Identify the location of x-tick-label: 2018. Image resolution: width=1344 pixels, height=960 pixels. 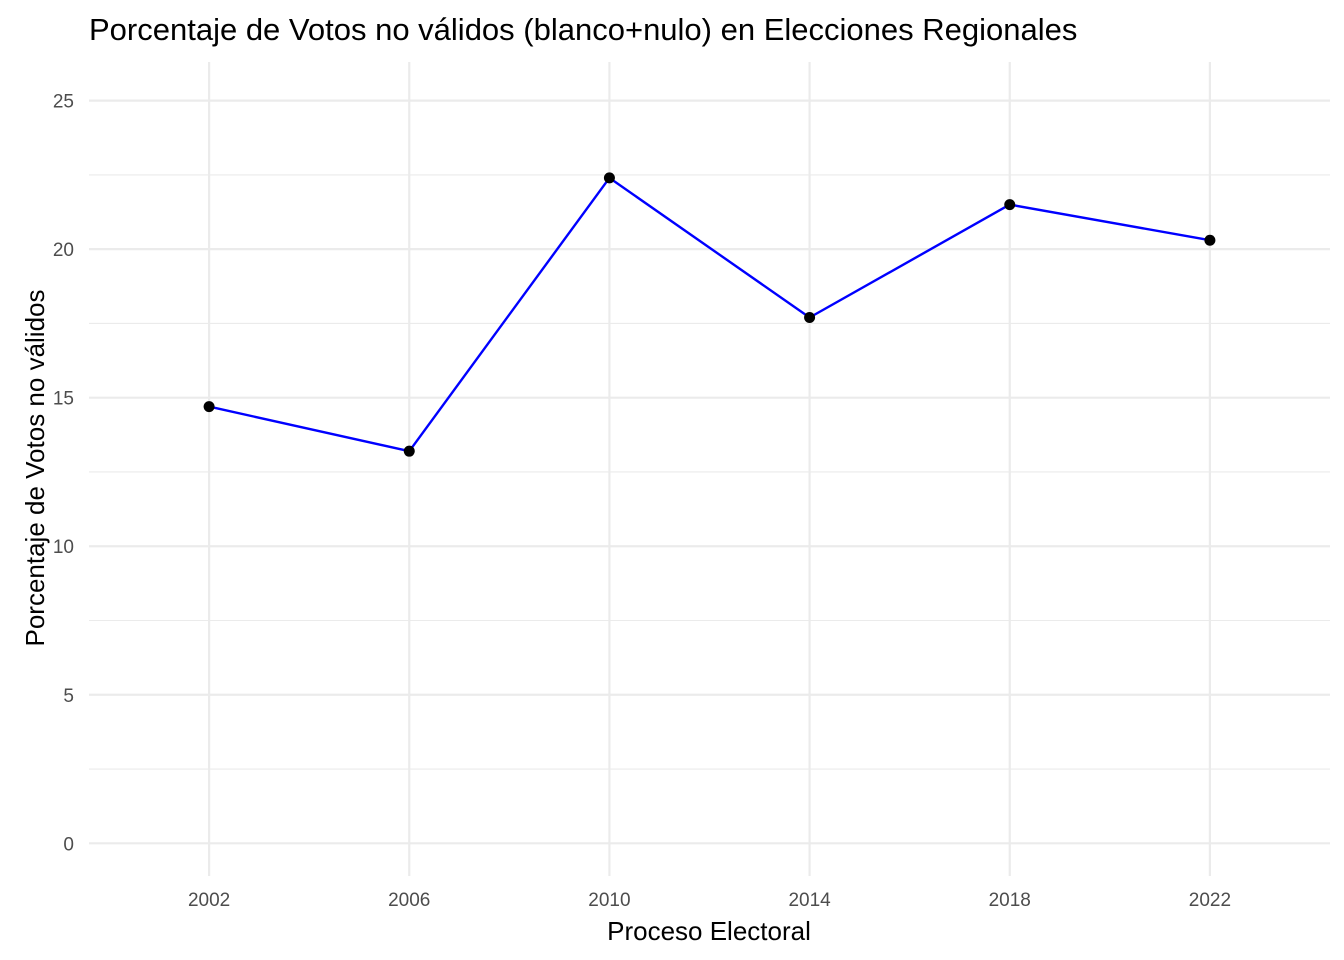
(1010, 900).